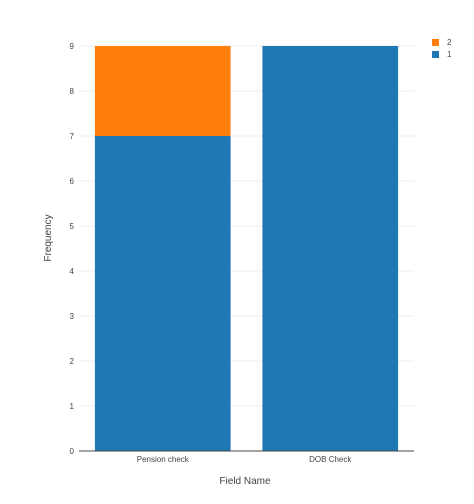  I want to click on legend-label: 2, so click(449, 42).